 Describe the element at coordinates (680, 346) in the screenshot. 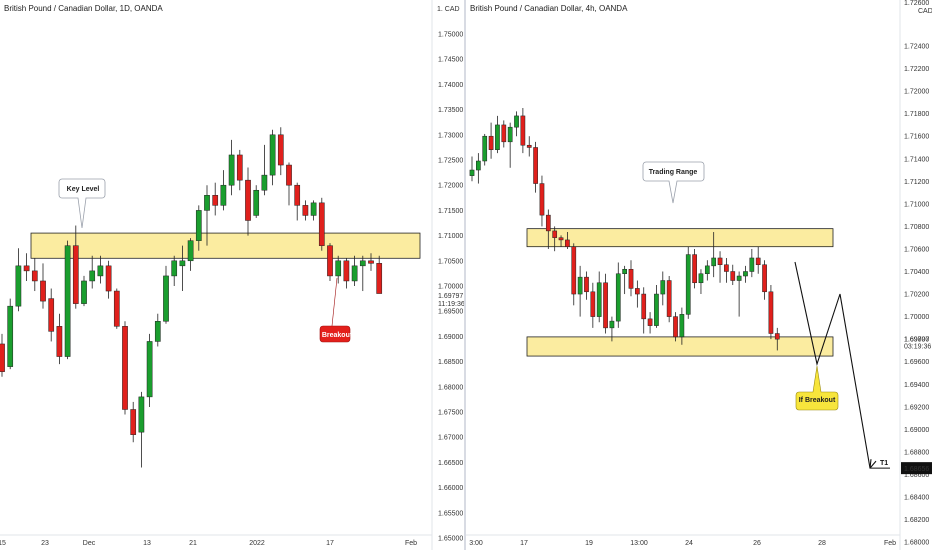

I see `trading-range-bottom-zone` at that location.